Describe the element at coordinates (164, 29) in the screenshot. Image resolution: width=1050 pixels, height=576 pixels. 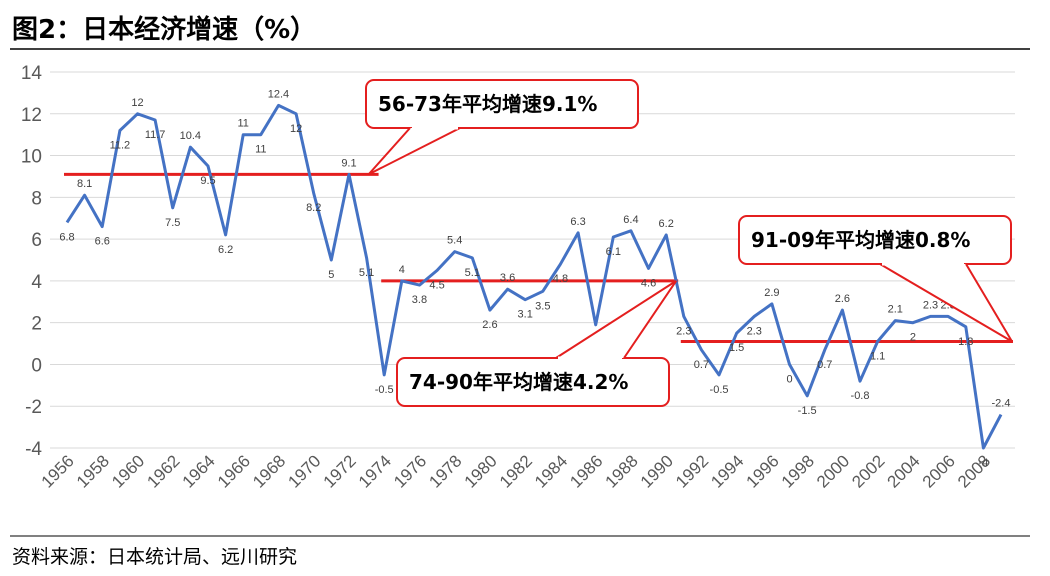
I see `chart-title: 图2：日本经济增速（%）` at that location.